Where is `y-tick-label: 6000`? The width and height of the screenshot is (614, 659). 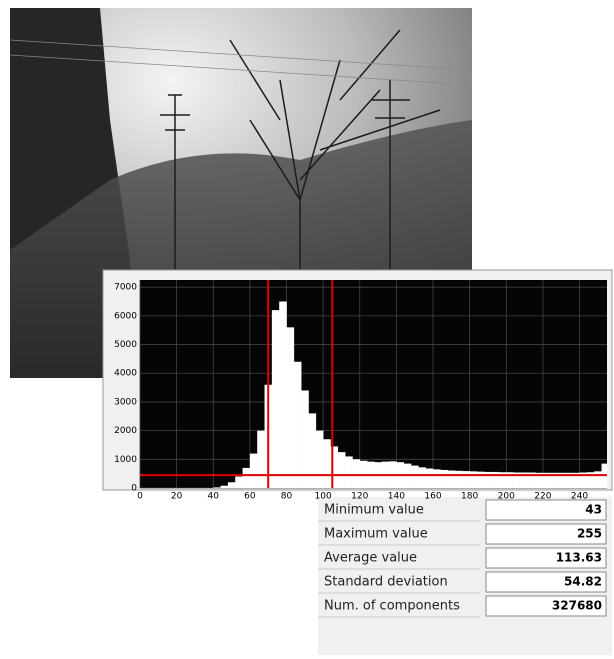 y-tick-label: 6000 is located at coordinates (125, 316).